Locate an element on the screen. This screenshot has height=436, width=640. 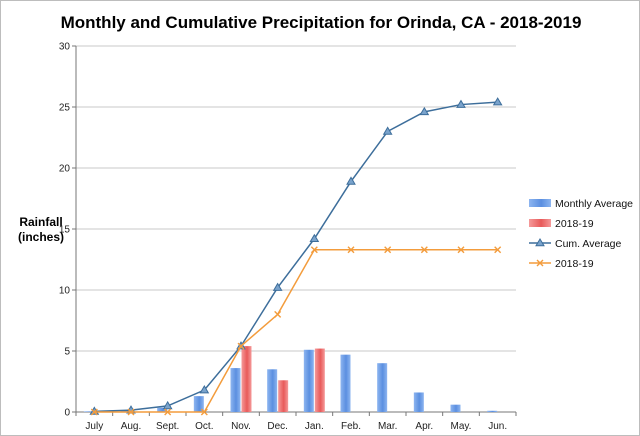
y-tick-label: 25 is located at coordinates (65, 108).